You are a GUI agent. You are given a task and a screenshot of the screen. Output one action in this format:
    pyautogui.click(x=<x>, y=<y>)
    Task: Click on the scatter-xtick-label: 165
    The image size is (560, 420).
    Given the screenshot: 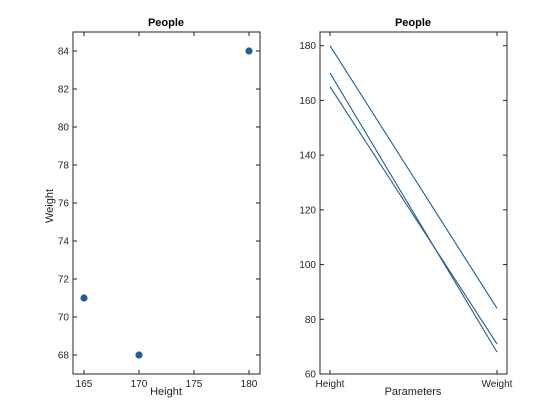 What is the action you would take?
    pyautogui.click(x=84, y=384)
    